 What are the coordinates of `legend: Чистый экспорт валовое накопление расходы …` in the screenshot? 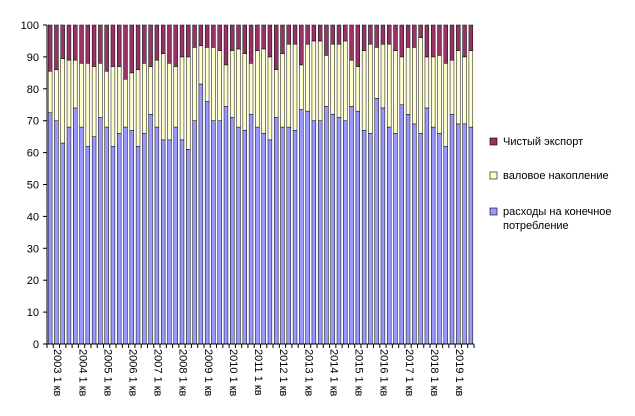 It's located at (550, 184).